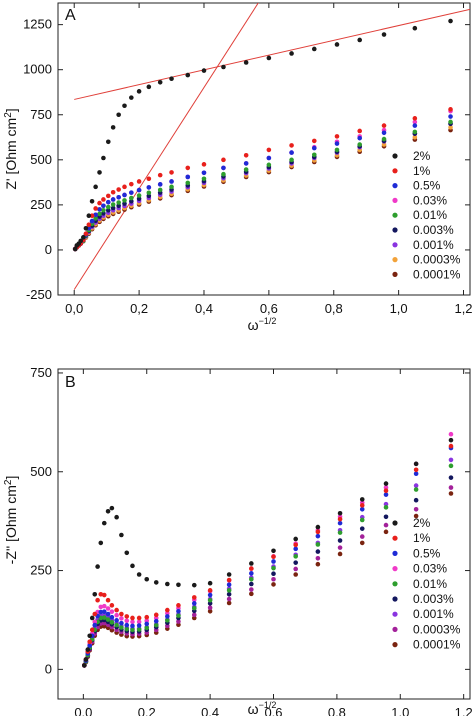 This screenshot has height=716, width=474. What do you see at coordinates (210, 710) in the screenshot?
I see `x-tick-label: 0,4` at bounding box center [210, 710].